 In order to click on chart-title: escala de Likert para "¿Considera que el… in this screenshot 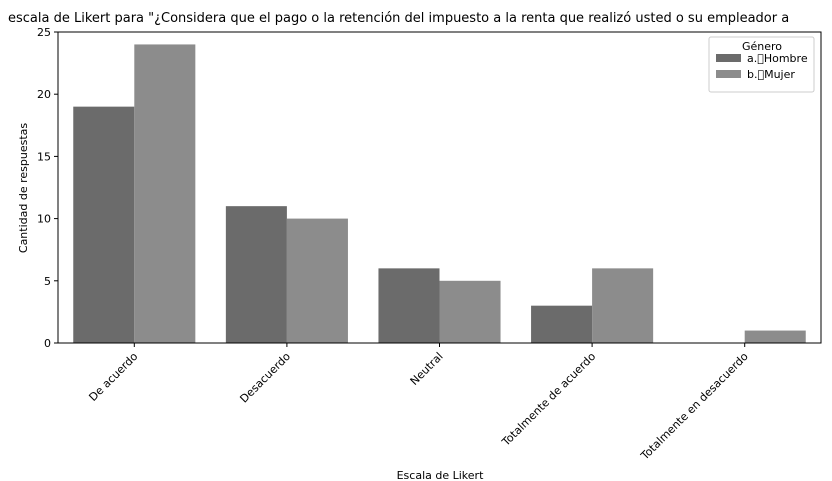, I will do `click(398, 18)`.